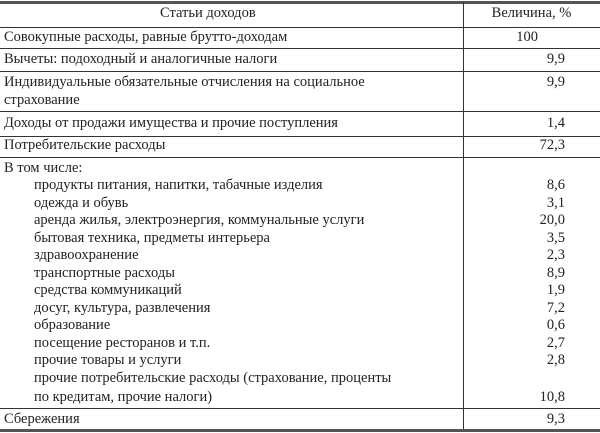 The width and height of the screenshot is (600, 433). What do you see at coordinates (300, 2) in the screenshot?
I see `table-top-border` at bounding box center [300, 2].